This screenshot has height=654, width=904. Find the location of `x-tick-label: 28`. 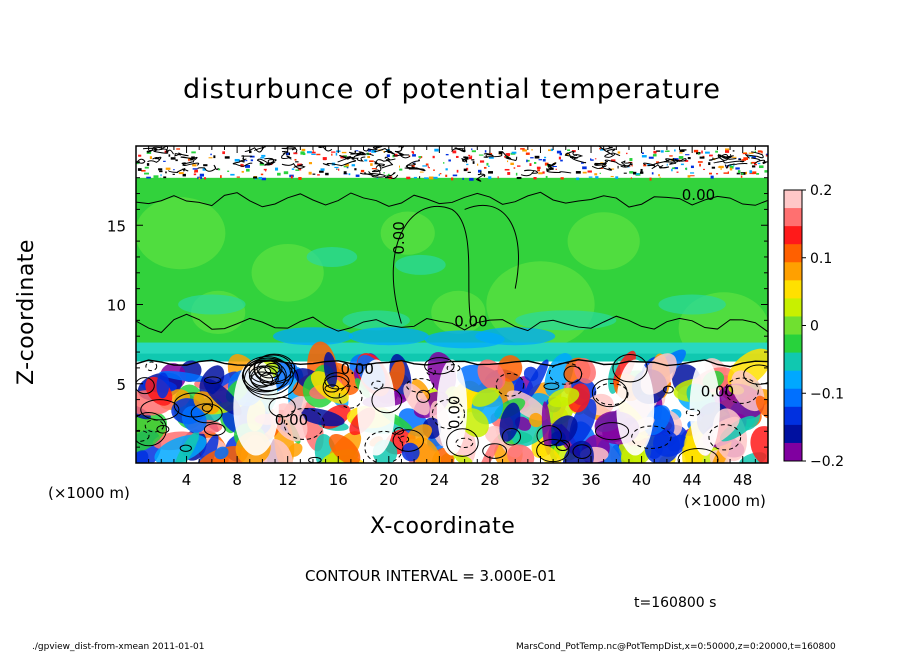

x-tick-label: 28 is located at coordinates (489, 480).